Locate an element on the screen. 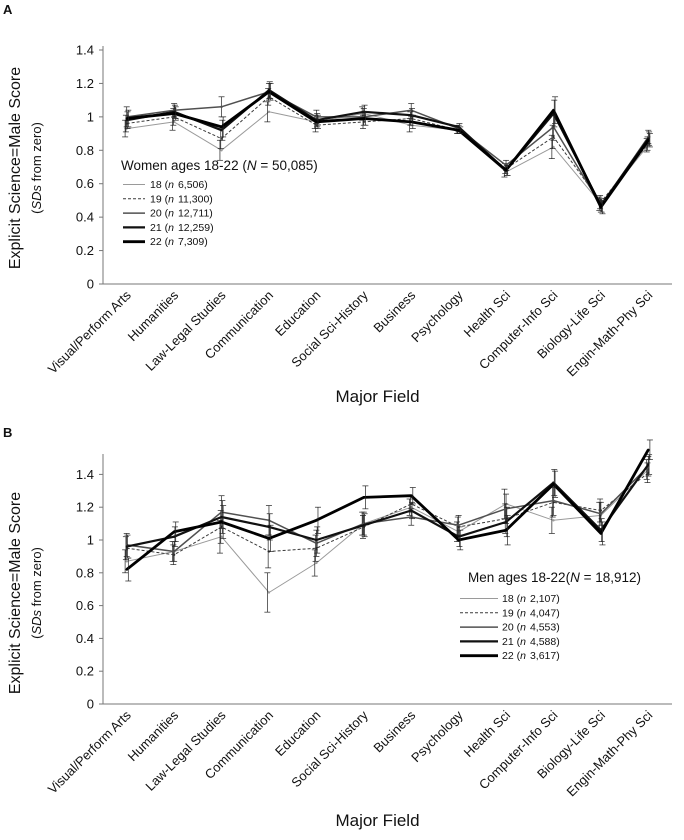 The image size is (684, 840). x-category-label: Visual/Perform Arts is located at coordinates (89, 751).